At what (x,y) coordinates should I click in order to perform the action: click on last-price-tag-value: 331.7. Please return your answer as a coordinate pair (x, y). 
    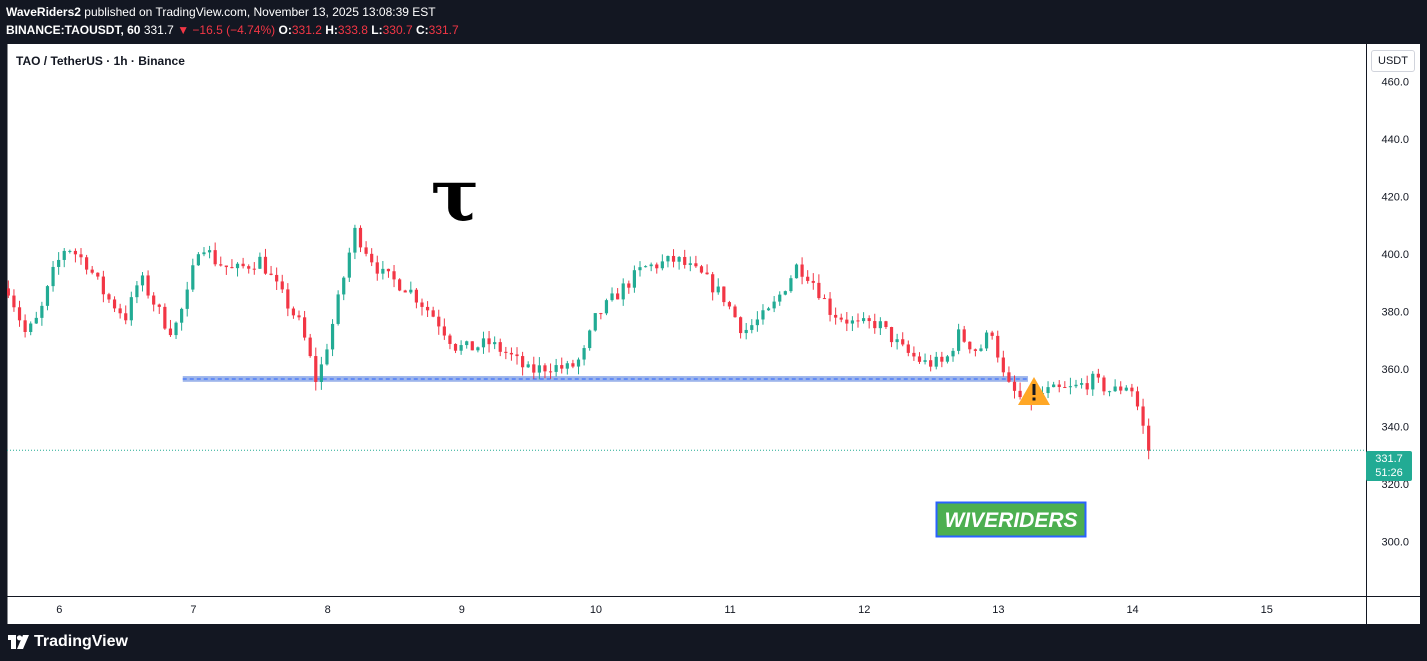
    Looking at the image, I should click on (1389, 459).